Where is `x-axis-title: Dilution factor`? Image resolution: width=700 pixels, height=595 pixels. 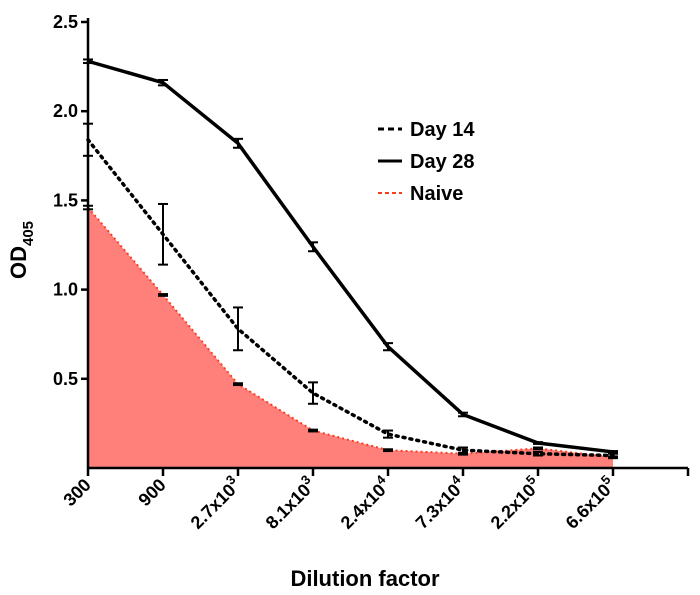
x-axis-title: Dilution factor is located at coordinates (365, 578).